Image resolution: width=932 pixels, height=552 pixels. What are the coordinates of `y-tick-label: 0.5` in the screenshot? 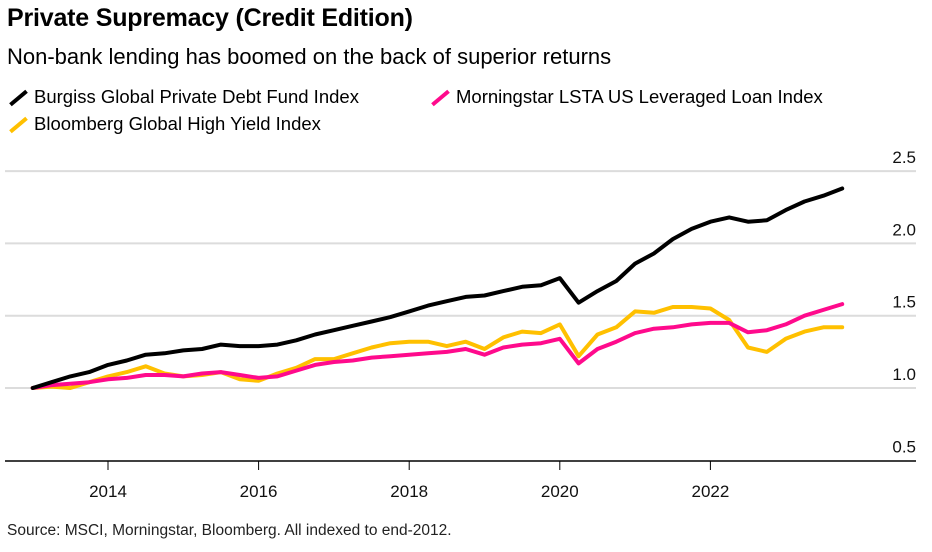 It's located at (904, 446).